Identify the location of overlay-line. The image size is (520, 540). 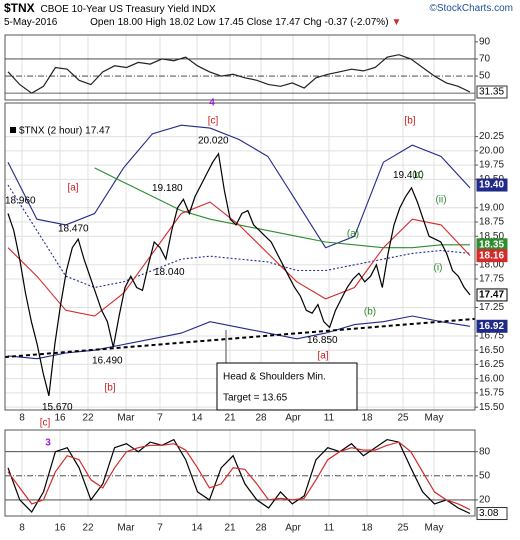
(282, 208).